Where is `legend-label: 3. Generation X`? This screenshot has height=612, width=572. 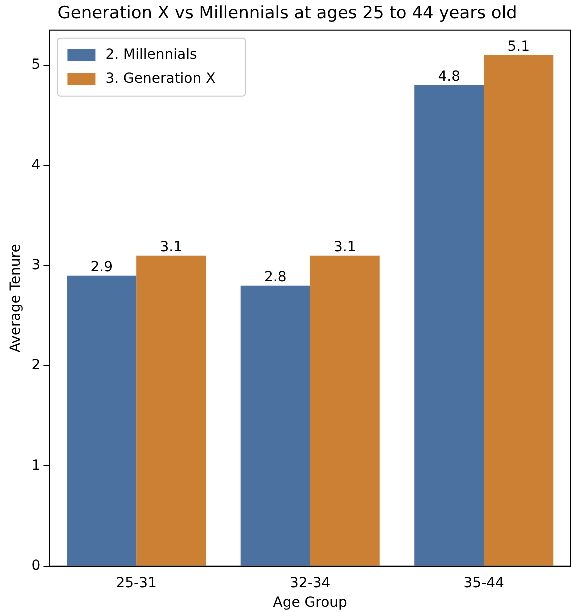 legend-label: 3. Generation X is located at coordinates (161, 79).